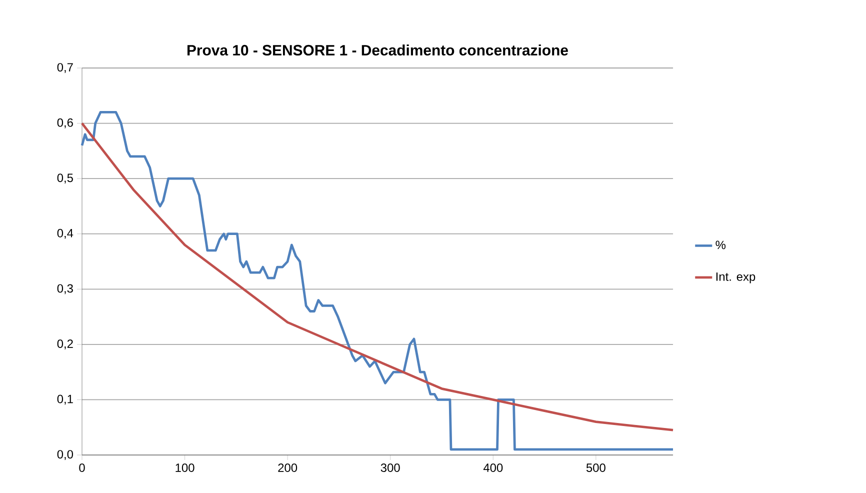 Image resolution: width=866 pixels, height=493 pixels. What do you see at coordinates (736, 278) in the screenshot?
I see `legend-label: Int. exp` at bounding box center [736, 278].